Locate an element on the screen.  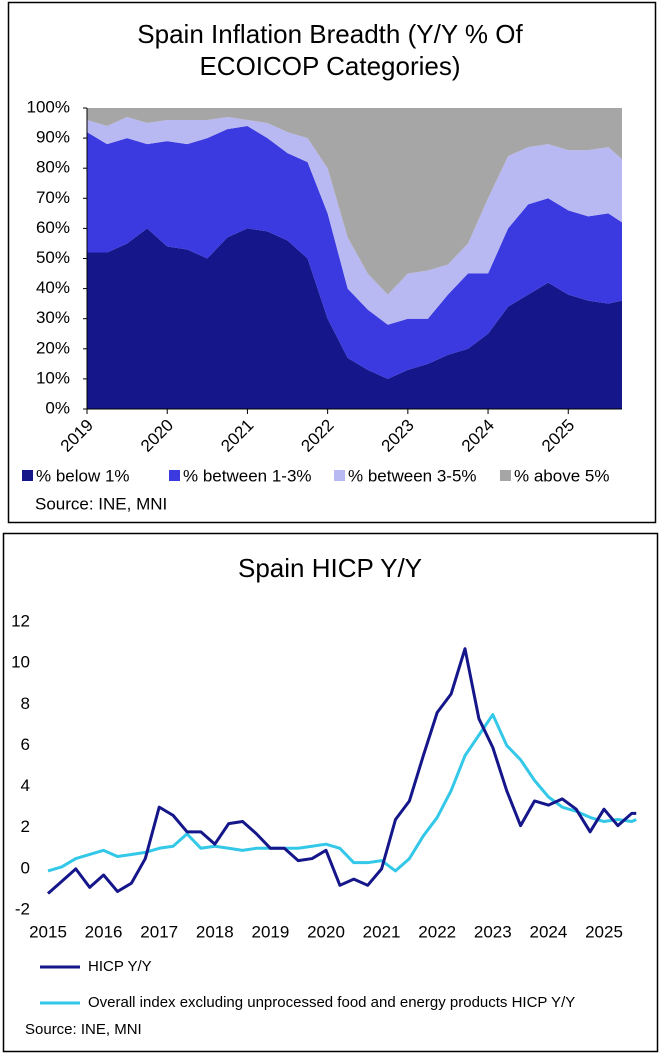
line is located at coordinates (342, 793).